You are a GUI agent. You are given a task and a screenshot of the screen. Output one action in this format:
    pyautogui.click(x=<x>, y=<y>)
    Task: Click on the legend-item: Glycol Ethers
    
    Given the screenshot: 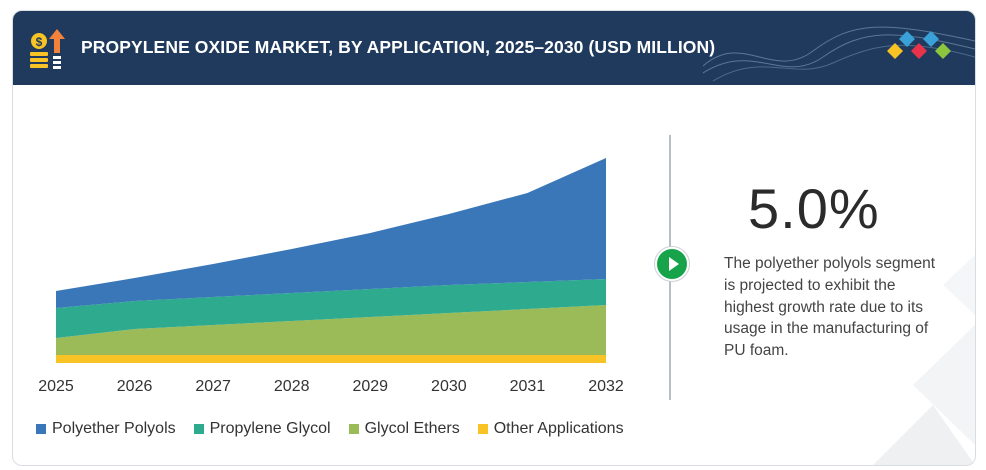 What is the action you would take?
    pyautogui.click(x=404, y=429)
    